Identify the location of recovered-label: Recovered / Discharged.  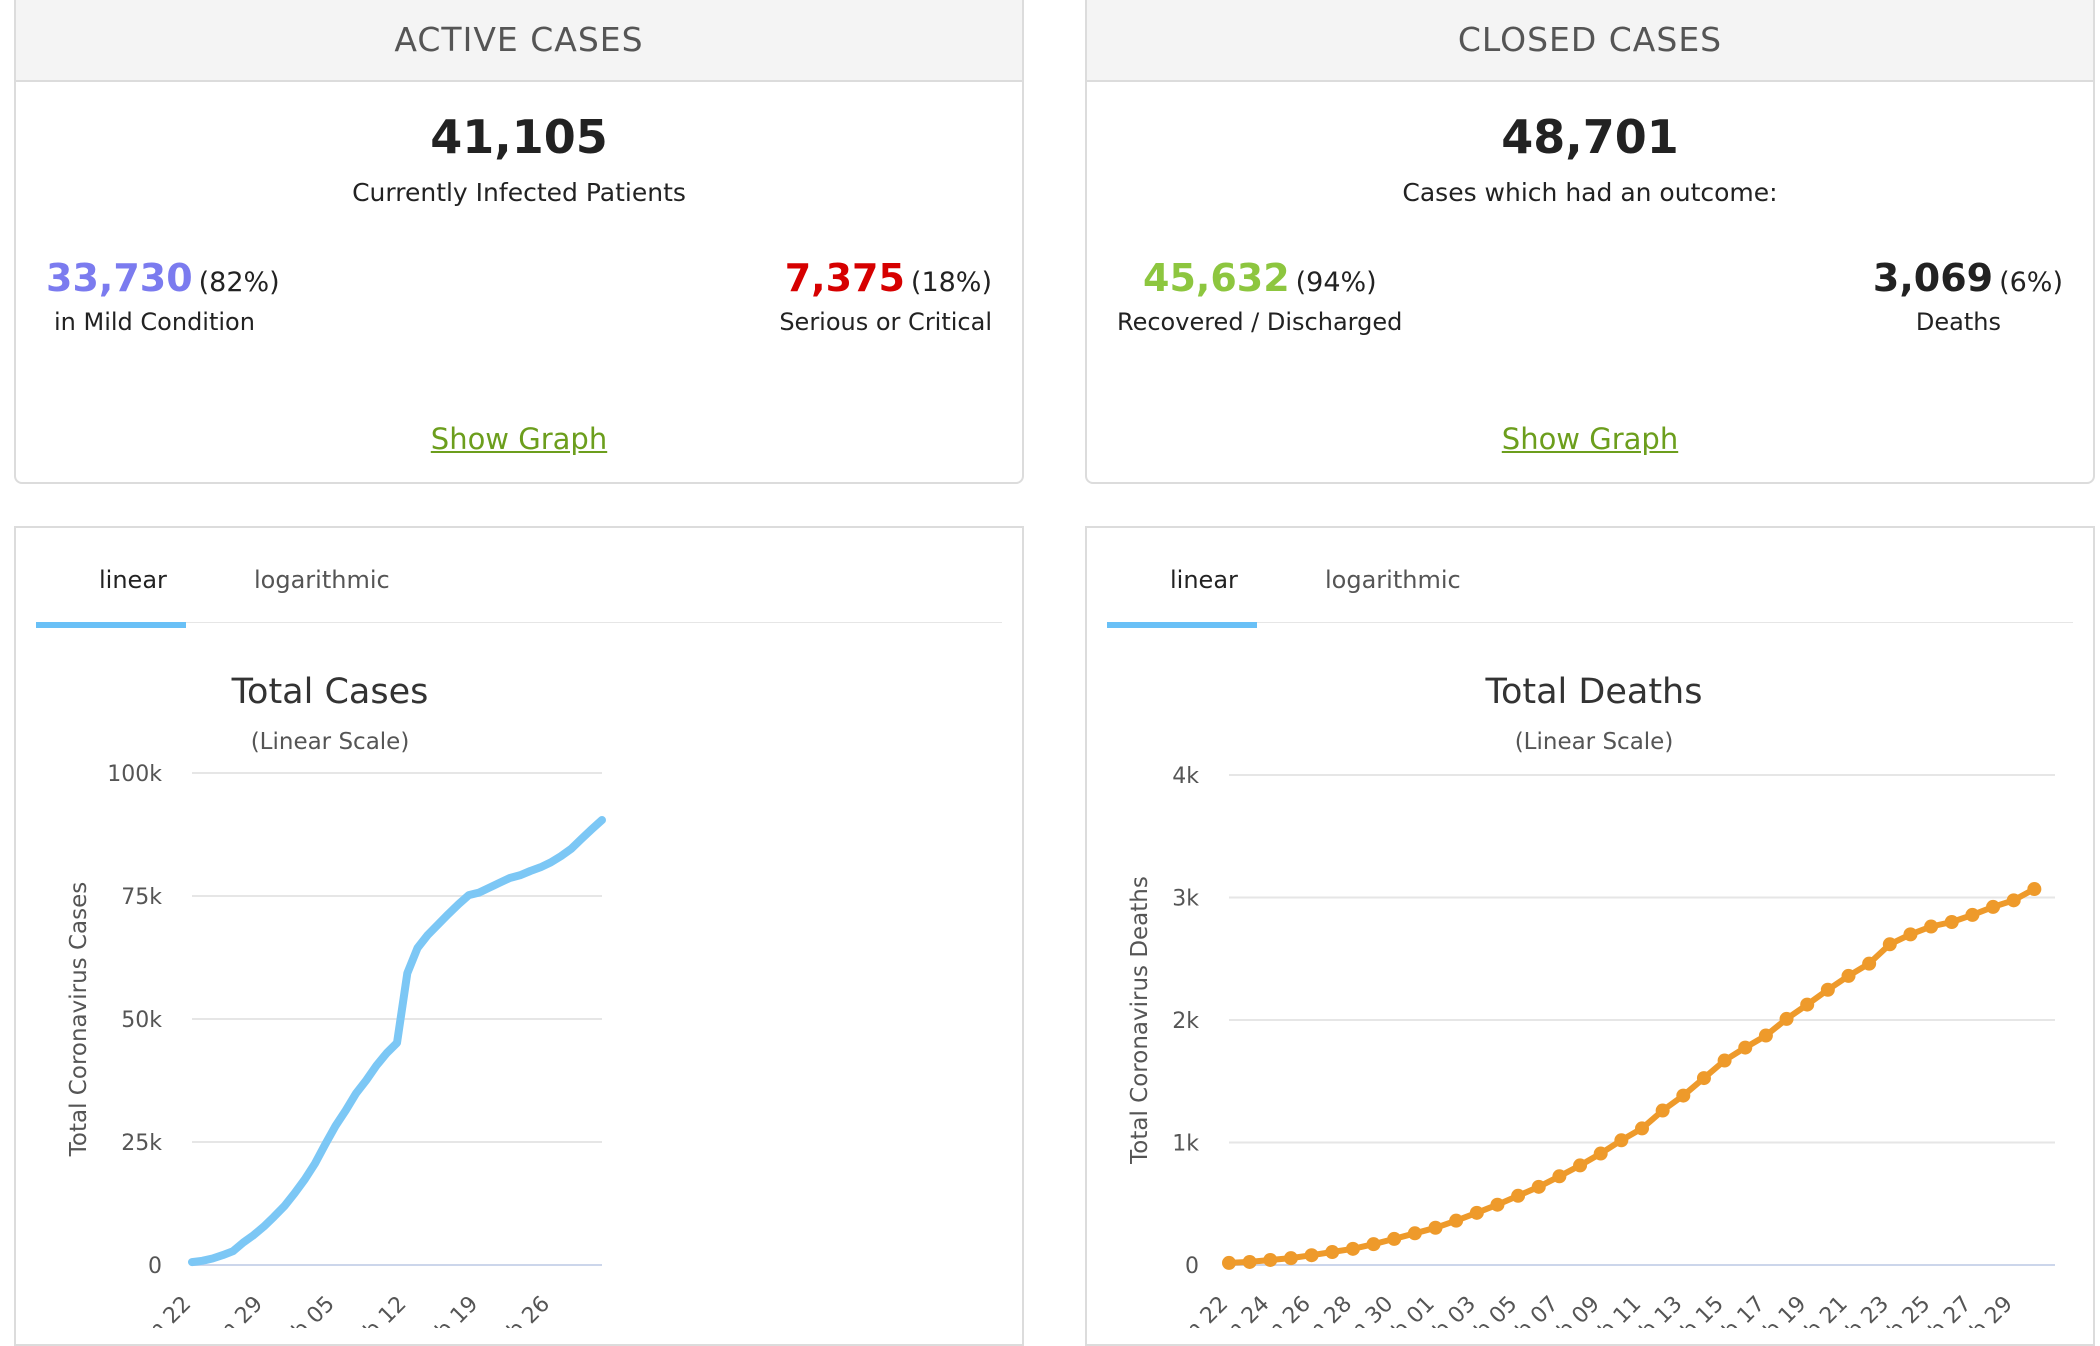
(1260, 322).